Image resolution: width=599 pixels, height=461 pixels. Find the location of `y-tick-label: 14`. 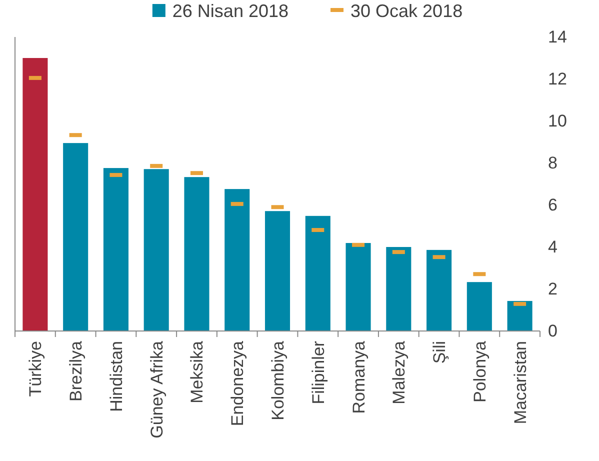

y-tick-label: 14 is located at coordinates (557, 36).